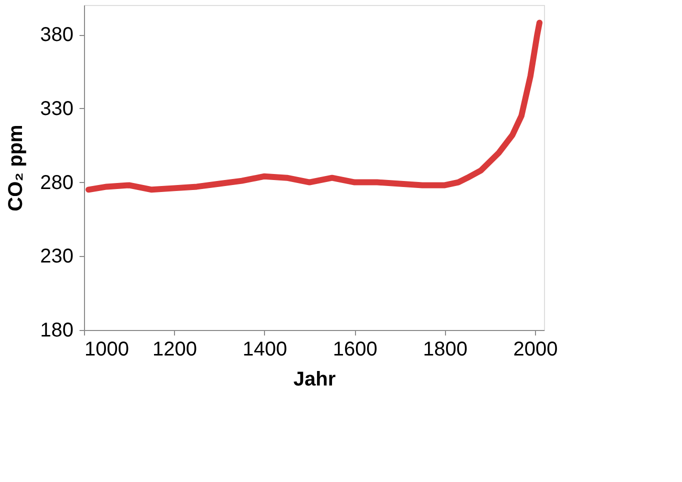 This screenshot has height=482, width=682. Describe the element at coordinates (57, 257) in the screenshot. I see `y-tick-label: 230` at that location.